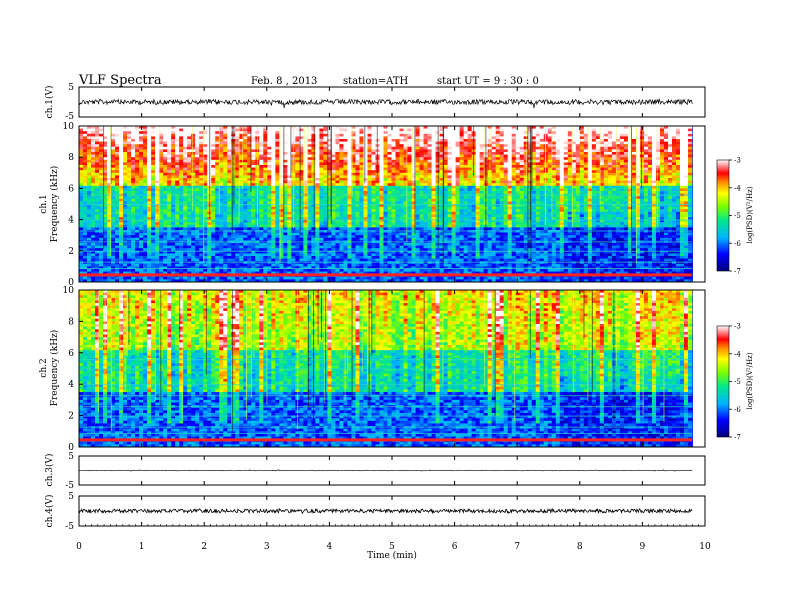 Image resolution: width=792 pixels, height=612 pixels. What do you see at coordinates (385, 470) in the screenshot?
I see `ch3-waveform-trace` at bounding box center [385, 470].